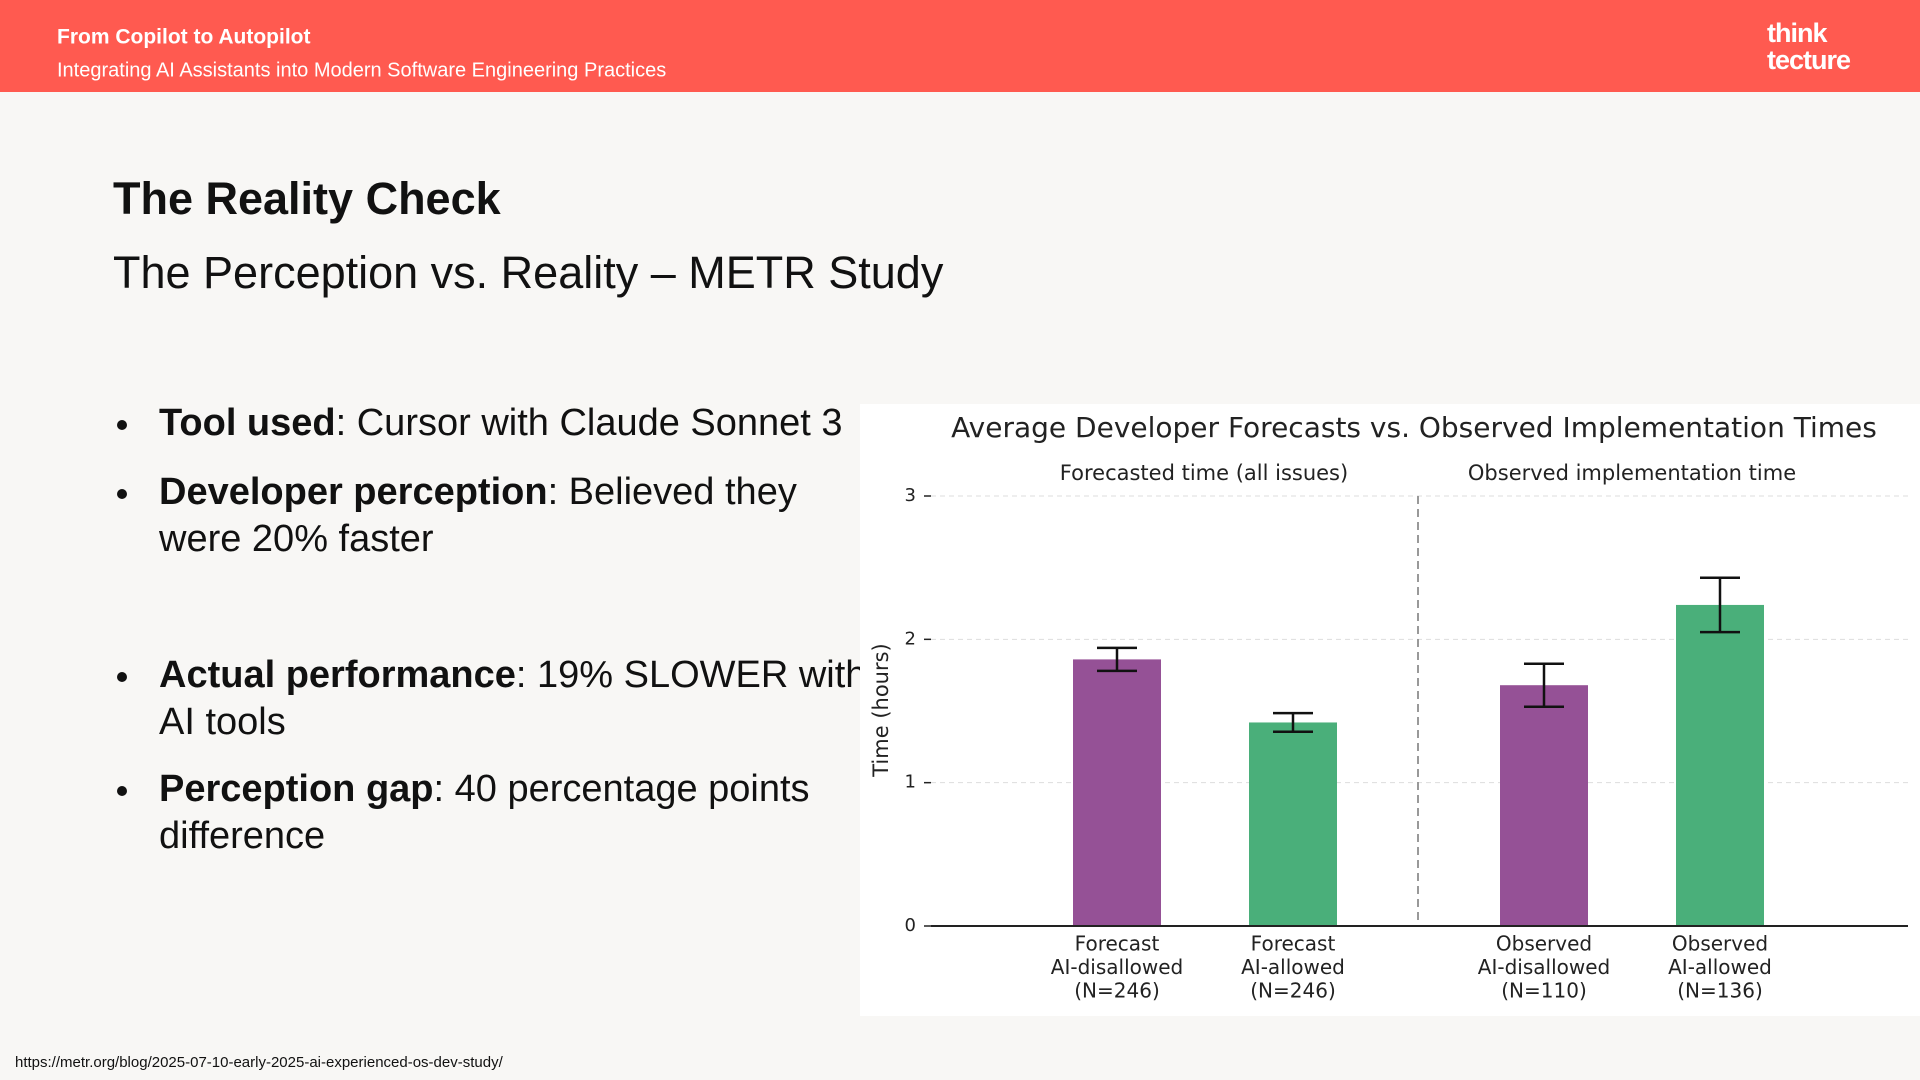 The width and height of the screenshot is (1920, 1080). What do you see at coordinates (910, 782) in the screenshot?
I see `y-tick-label: 1` at bounding box center [910, 782].